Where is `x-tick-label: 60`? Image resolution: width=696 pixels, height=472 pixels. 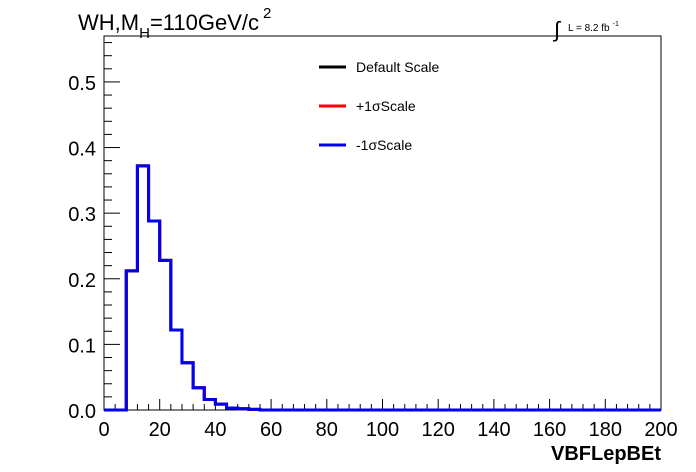
x-tick-label: 60 is located at coordinates (271, 430).